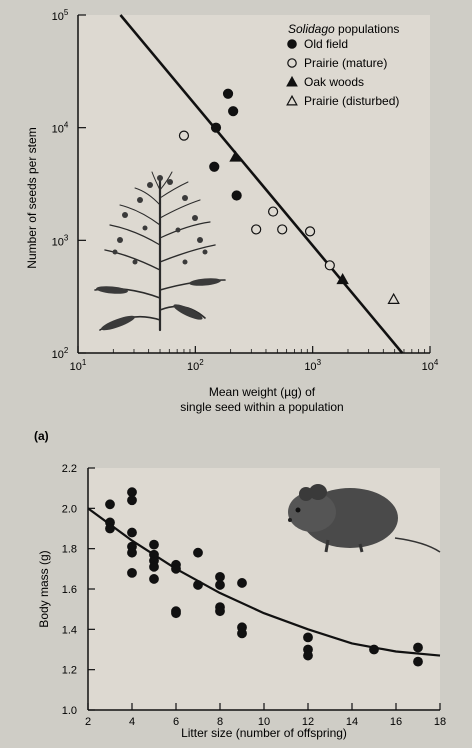 The image size is (472, 748). Describe the element at coordinates (69, 630) in the screenshot. I see `mass-y-tick-label: 1.4` at that location.